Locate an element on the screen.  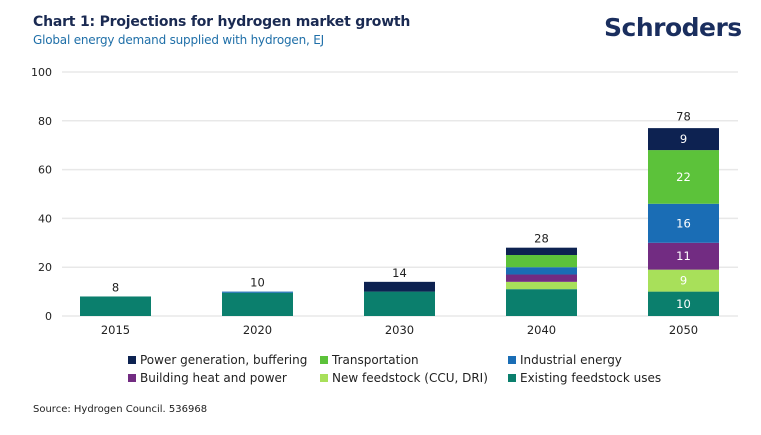
x-tick-label: 2015 is located at coordinates (115, 330).